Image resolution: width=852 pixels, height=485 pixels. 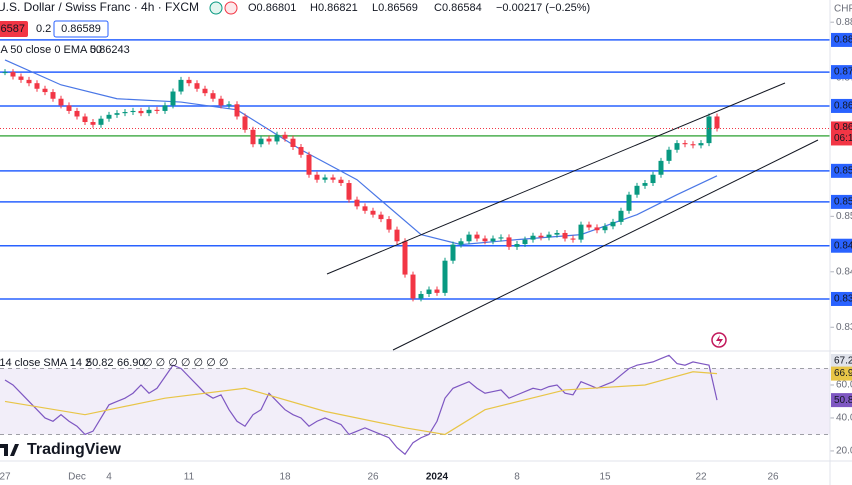 What do you see at coordinates (458, 8) in the screenshot?
I see `ohlc-close: C0.86584` at bounding box center [458, 8].